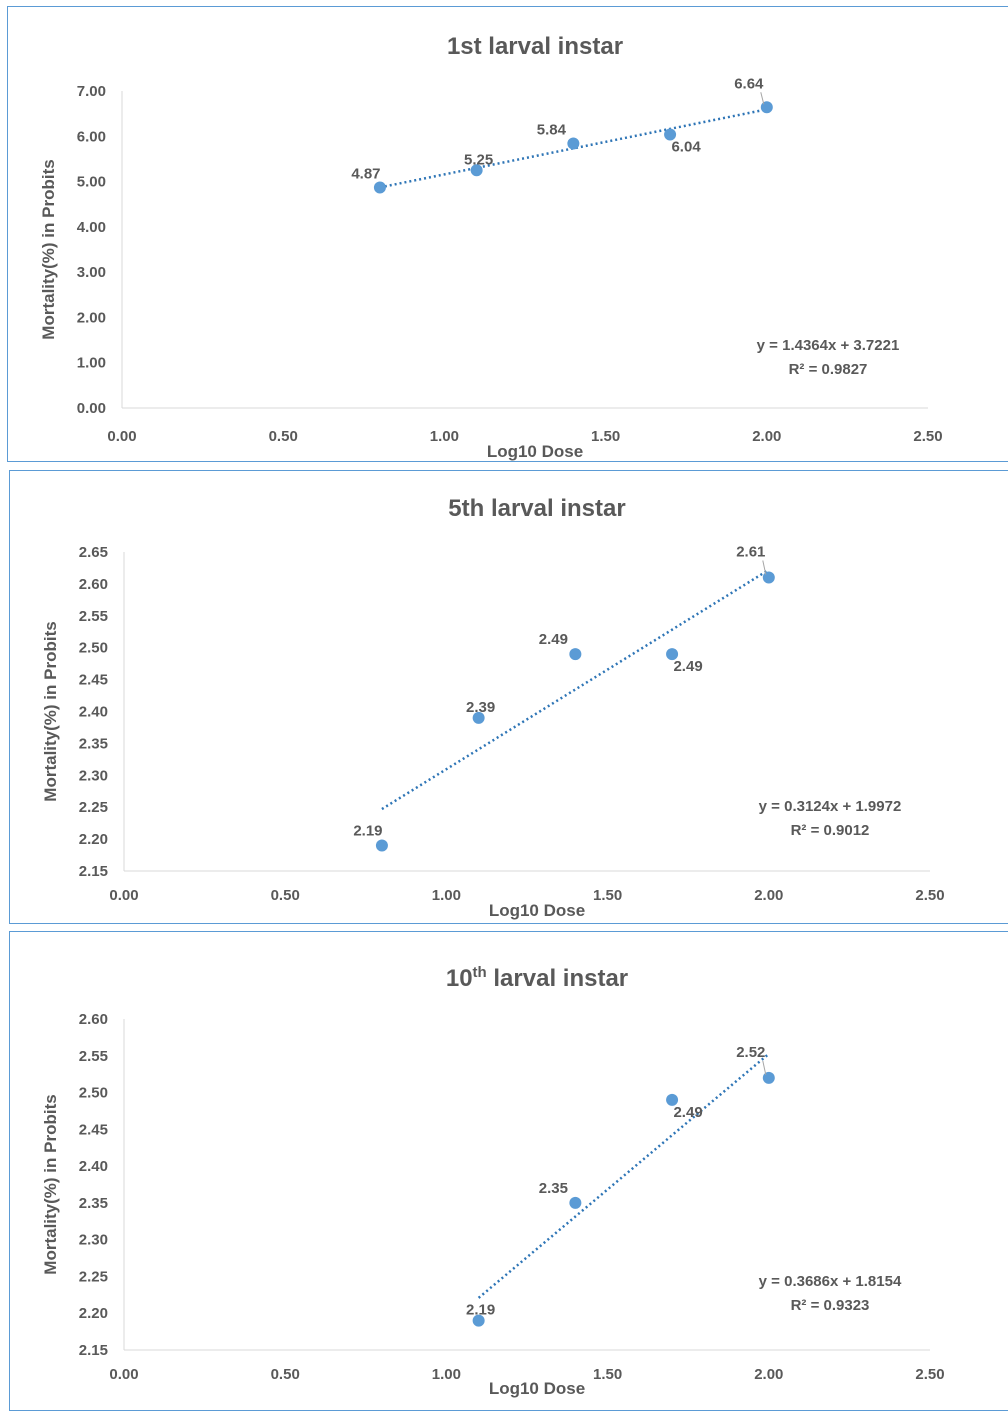 The width and height of the screenshot is (1008, 1412). What do you see at coordinates (91, 272) in the screenshot?
I see `y-tick-label: 3.00` at bounding box center [91, 272].